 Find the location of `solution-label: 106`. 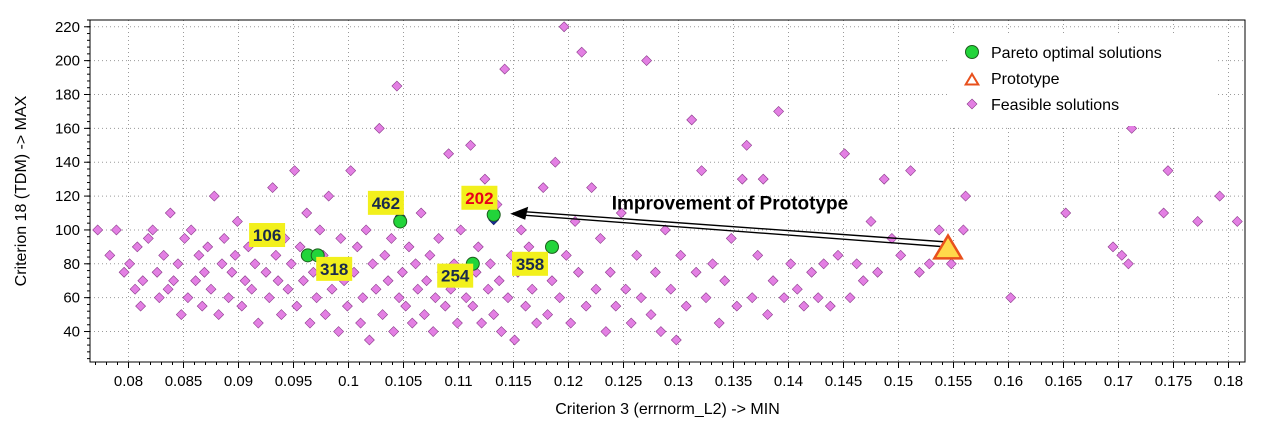

solution-label: 106 is located at coordinates (267, 235).